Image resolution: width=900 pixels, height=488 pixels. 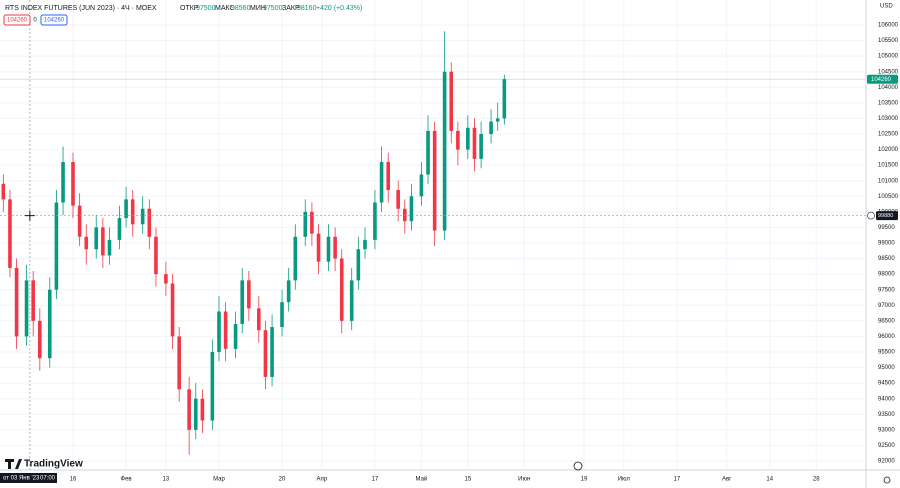 What do you see at coordinates (886, 446) in the screenshot?
I see `y-tick-label: 92500` at bounding box center [886, 446].